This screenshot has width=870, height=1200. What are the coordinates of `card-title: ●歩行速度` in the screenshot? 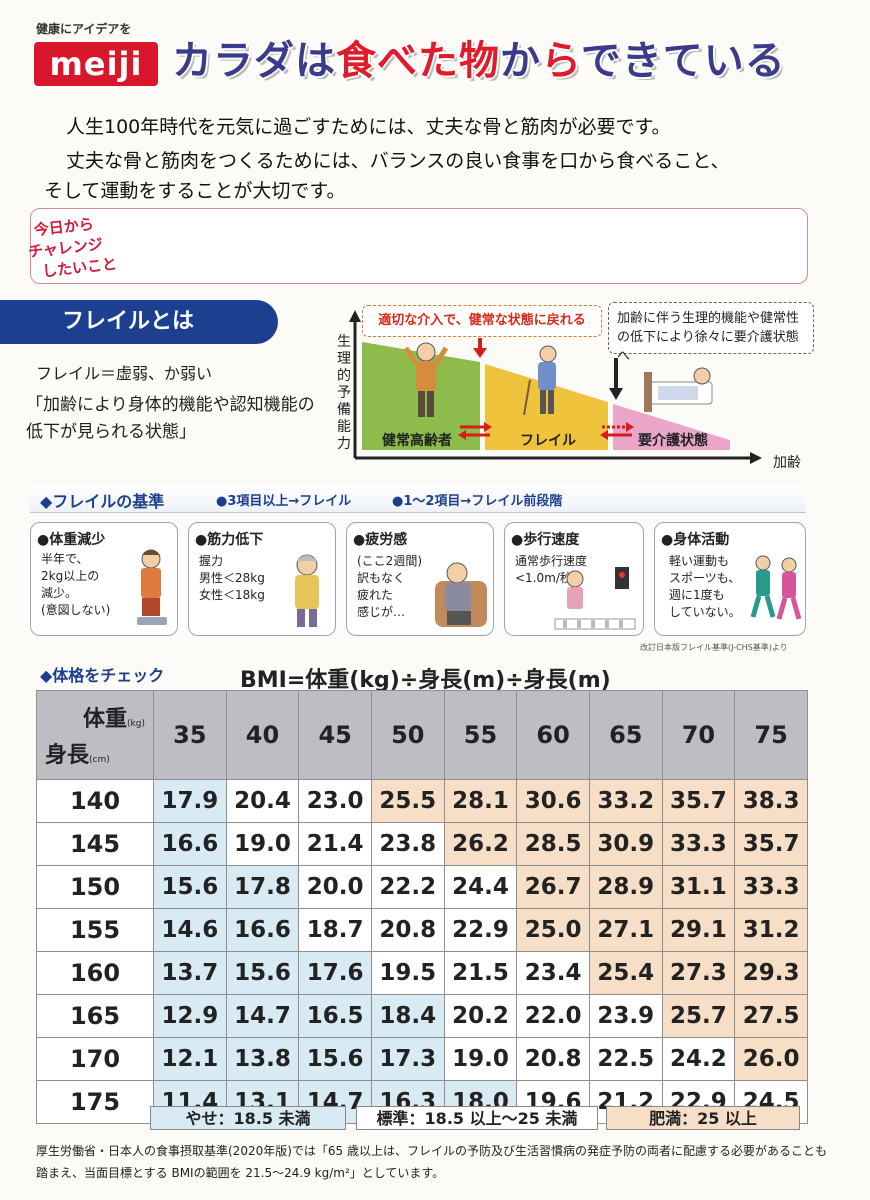 It's located at (545, 540).